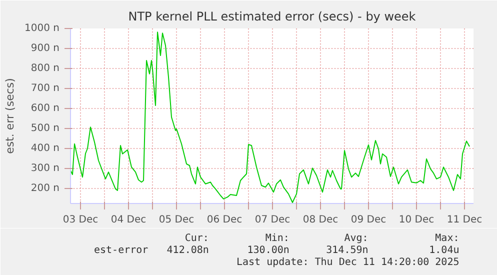 Image resolution: width=497 pixels, height=275 pixels. I want to click on text: Avg:, so click(356, 238).